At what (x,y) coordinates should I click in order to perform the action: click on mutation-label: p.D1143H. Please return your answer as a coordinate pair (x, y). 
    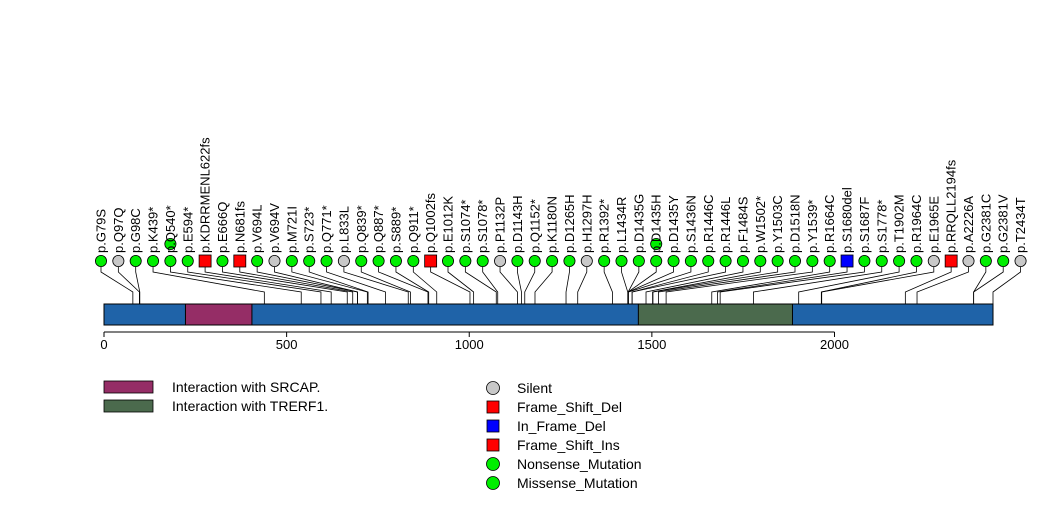
    Looking at the image, I should click on (517, 224).